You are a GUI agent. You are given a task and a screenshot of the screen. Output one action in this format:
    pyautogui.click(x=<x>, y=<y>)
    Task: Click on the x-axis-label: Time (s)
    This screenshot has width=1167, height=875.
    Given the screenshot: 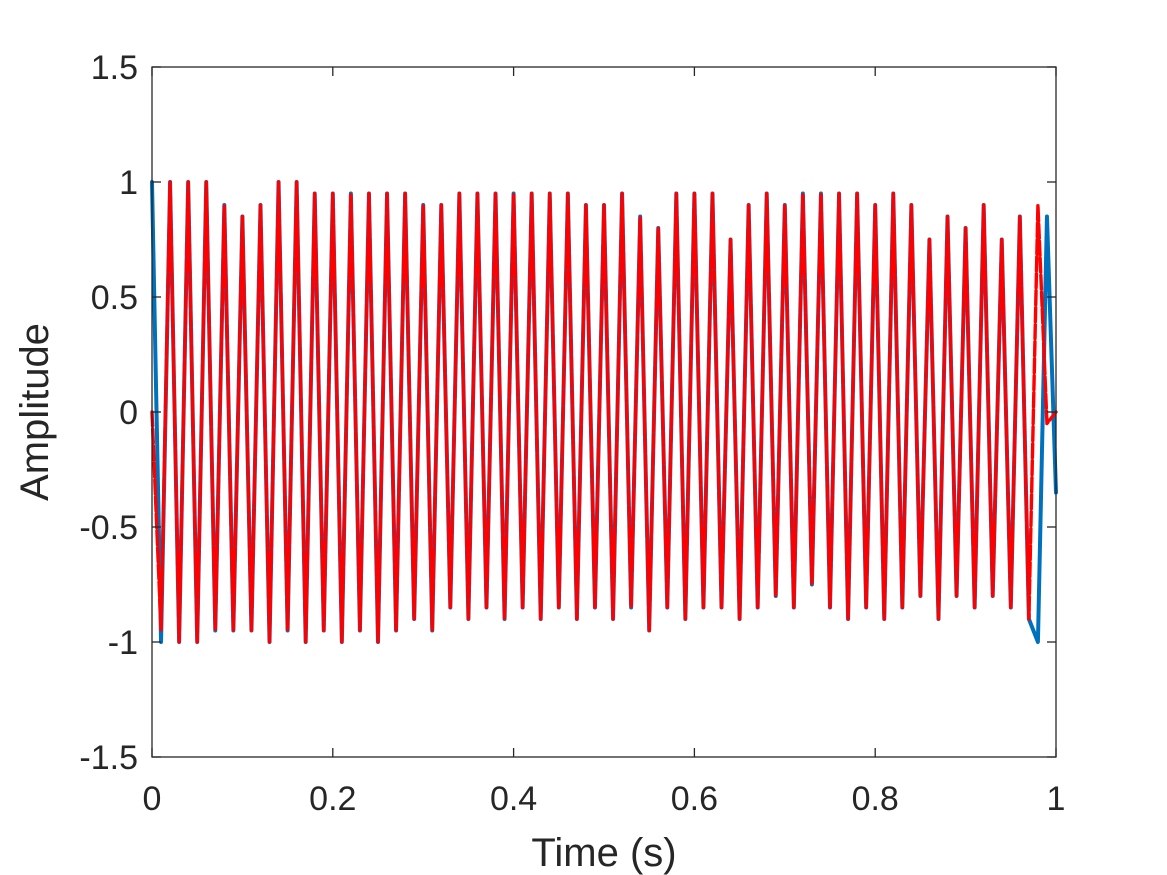 What is the action you would take?
    pyautogui.click(x=603, y=853)
    